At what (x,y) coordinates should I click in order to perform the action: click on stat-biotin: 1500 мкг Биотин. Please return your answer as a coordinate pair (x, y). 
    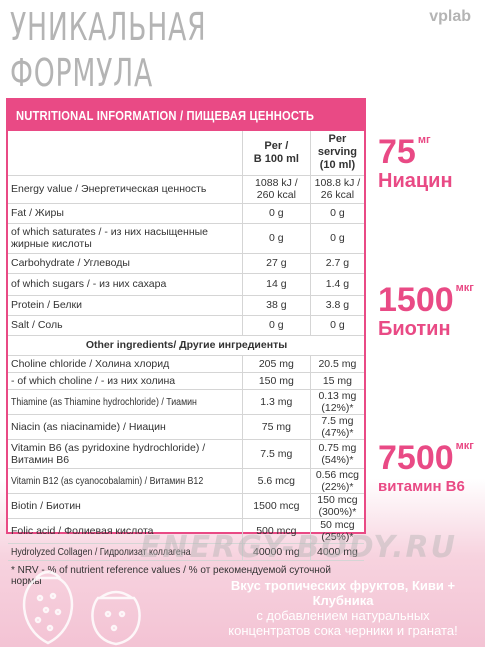
    Looking at the image, I should click on (426, 311).